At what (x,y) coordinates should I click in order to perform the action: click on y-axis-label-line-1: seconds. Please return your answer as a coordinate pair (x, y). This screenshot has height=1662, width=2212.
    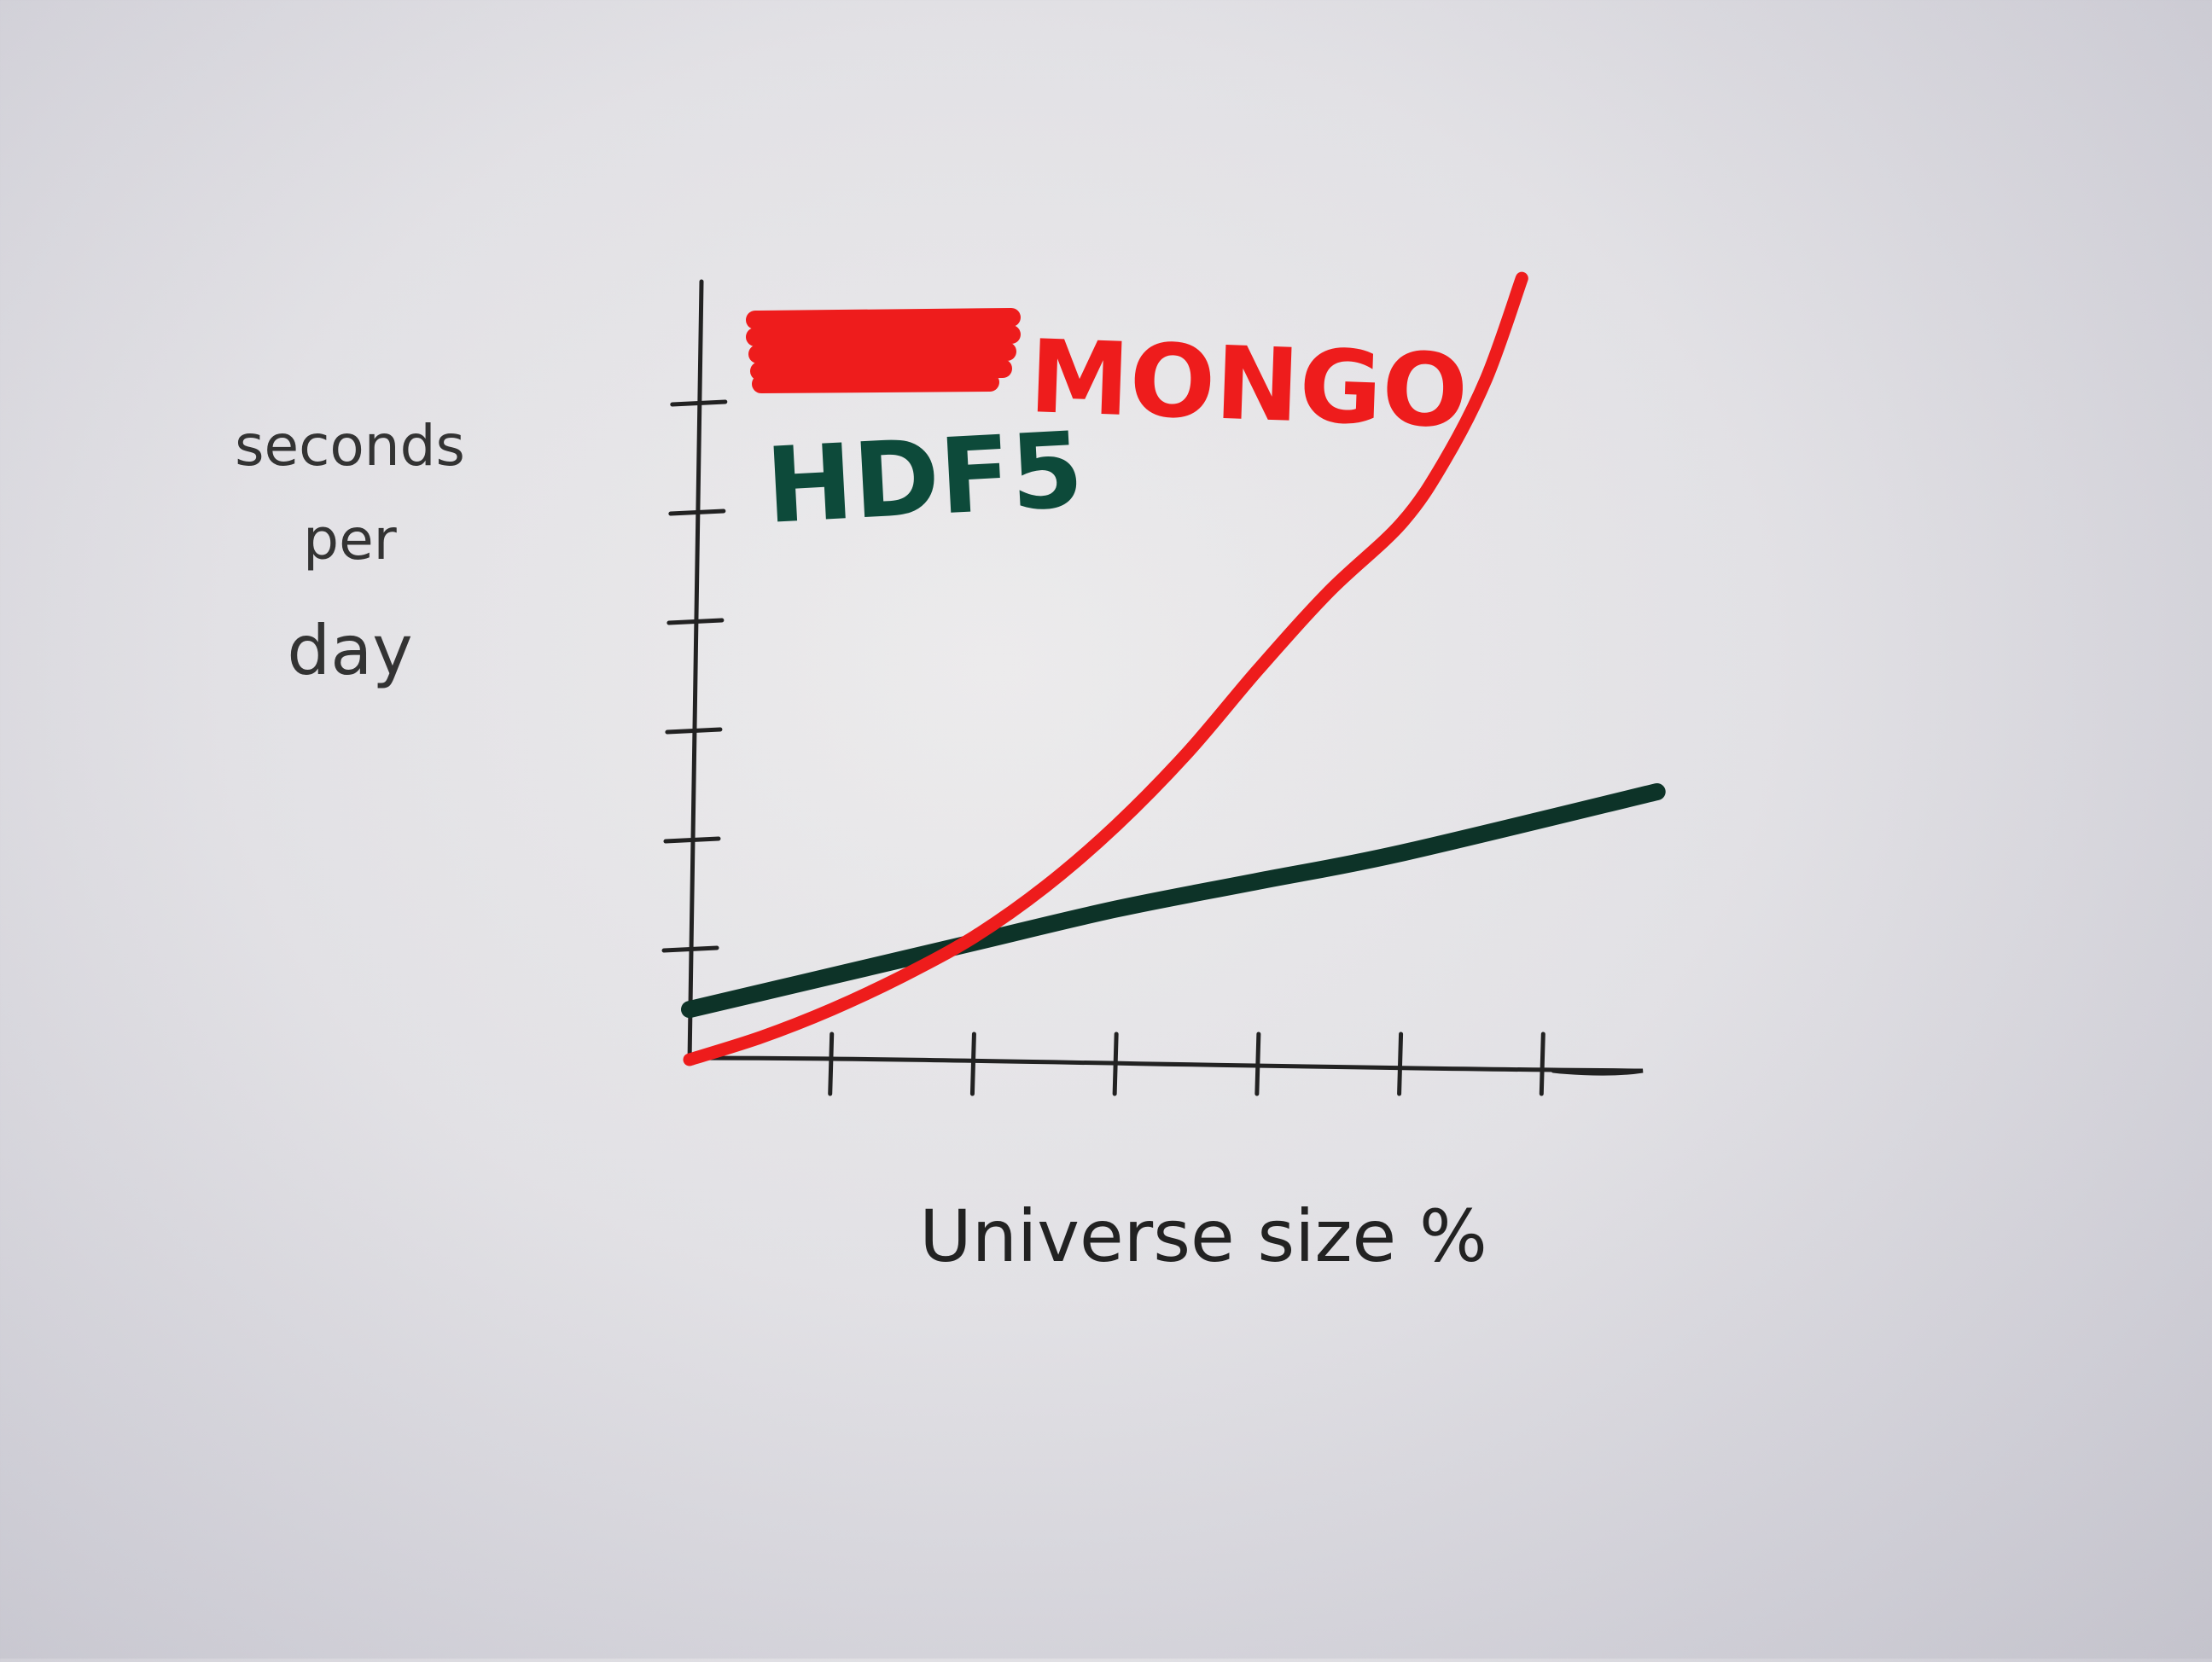
    Looking at the image, I should click on (350, 446).